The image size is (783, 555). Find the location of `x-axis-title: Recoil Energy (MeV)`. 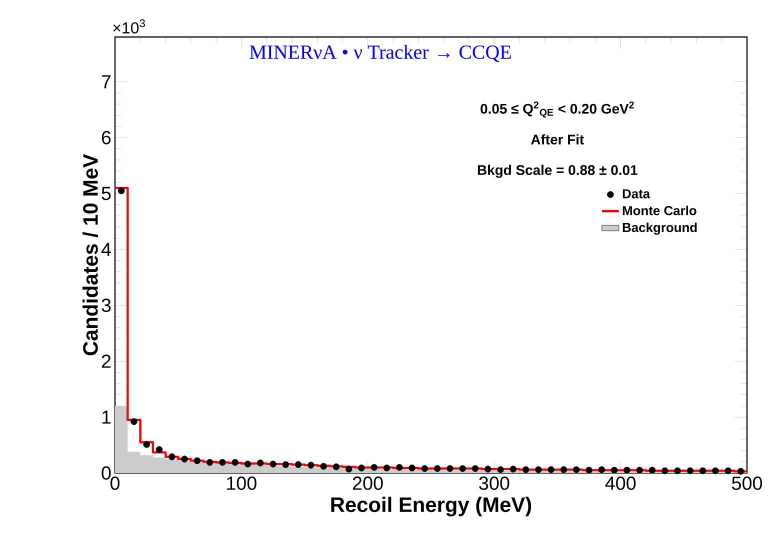

x-axis-title: Recoil Energy (MeV) is located at coordinates (431, 506).